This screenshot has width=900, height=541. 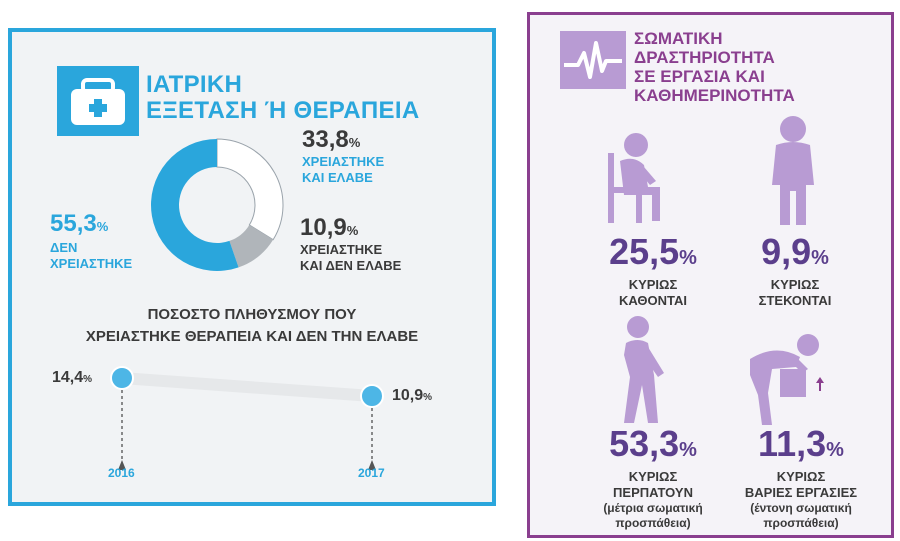 I want to click on donut-segment-received, so click(x=250, y=189).